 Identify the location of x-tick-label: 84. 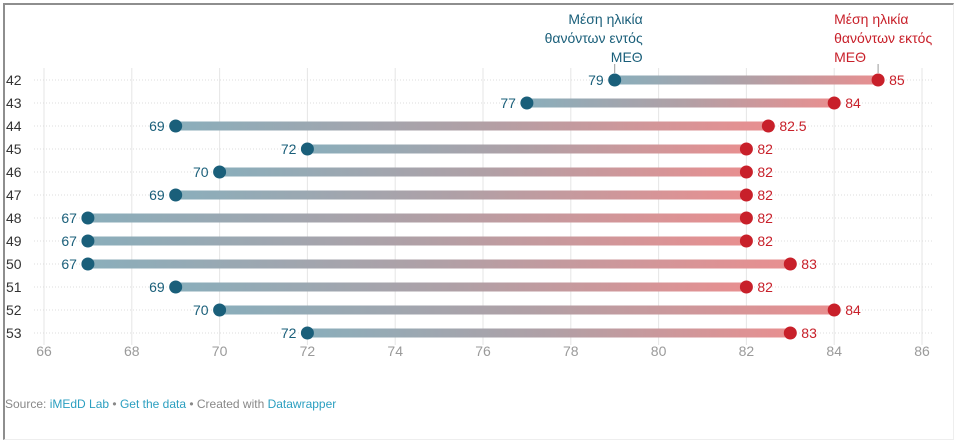
(834, 351).